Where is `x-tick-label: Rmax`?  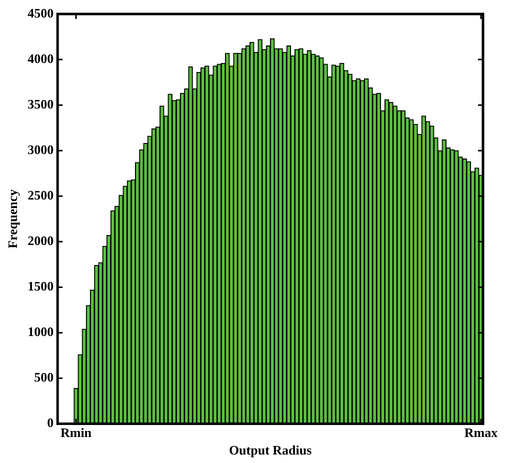
x-tick-label: Rmax is located at coordinates (481, 432).